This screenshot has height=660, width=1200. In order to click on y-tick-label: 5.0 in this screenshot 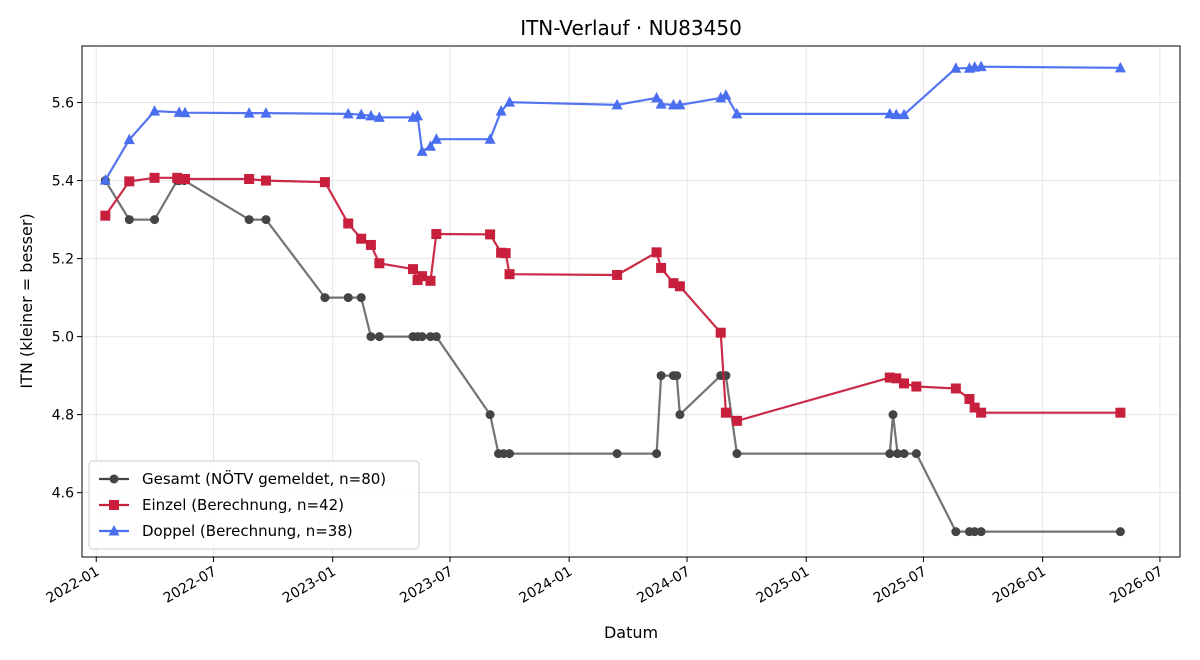, I will do `click(63, 338)`.